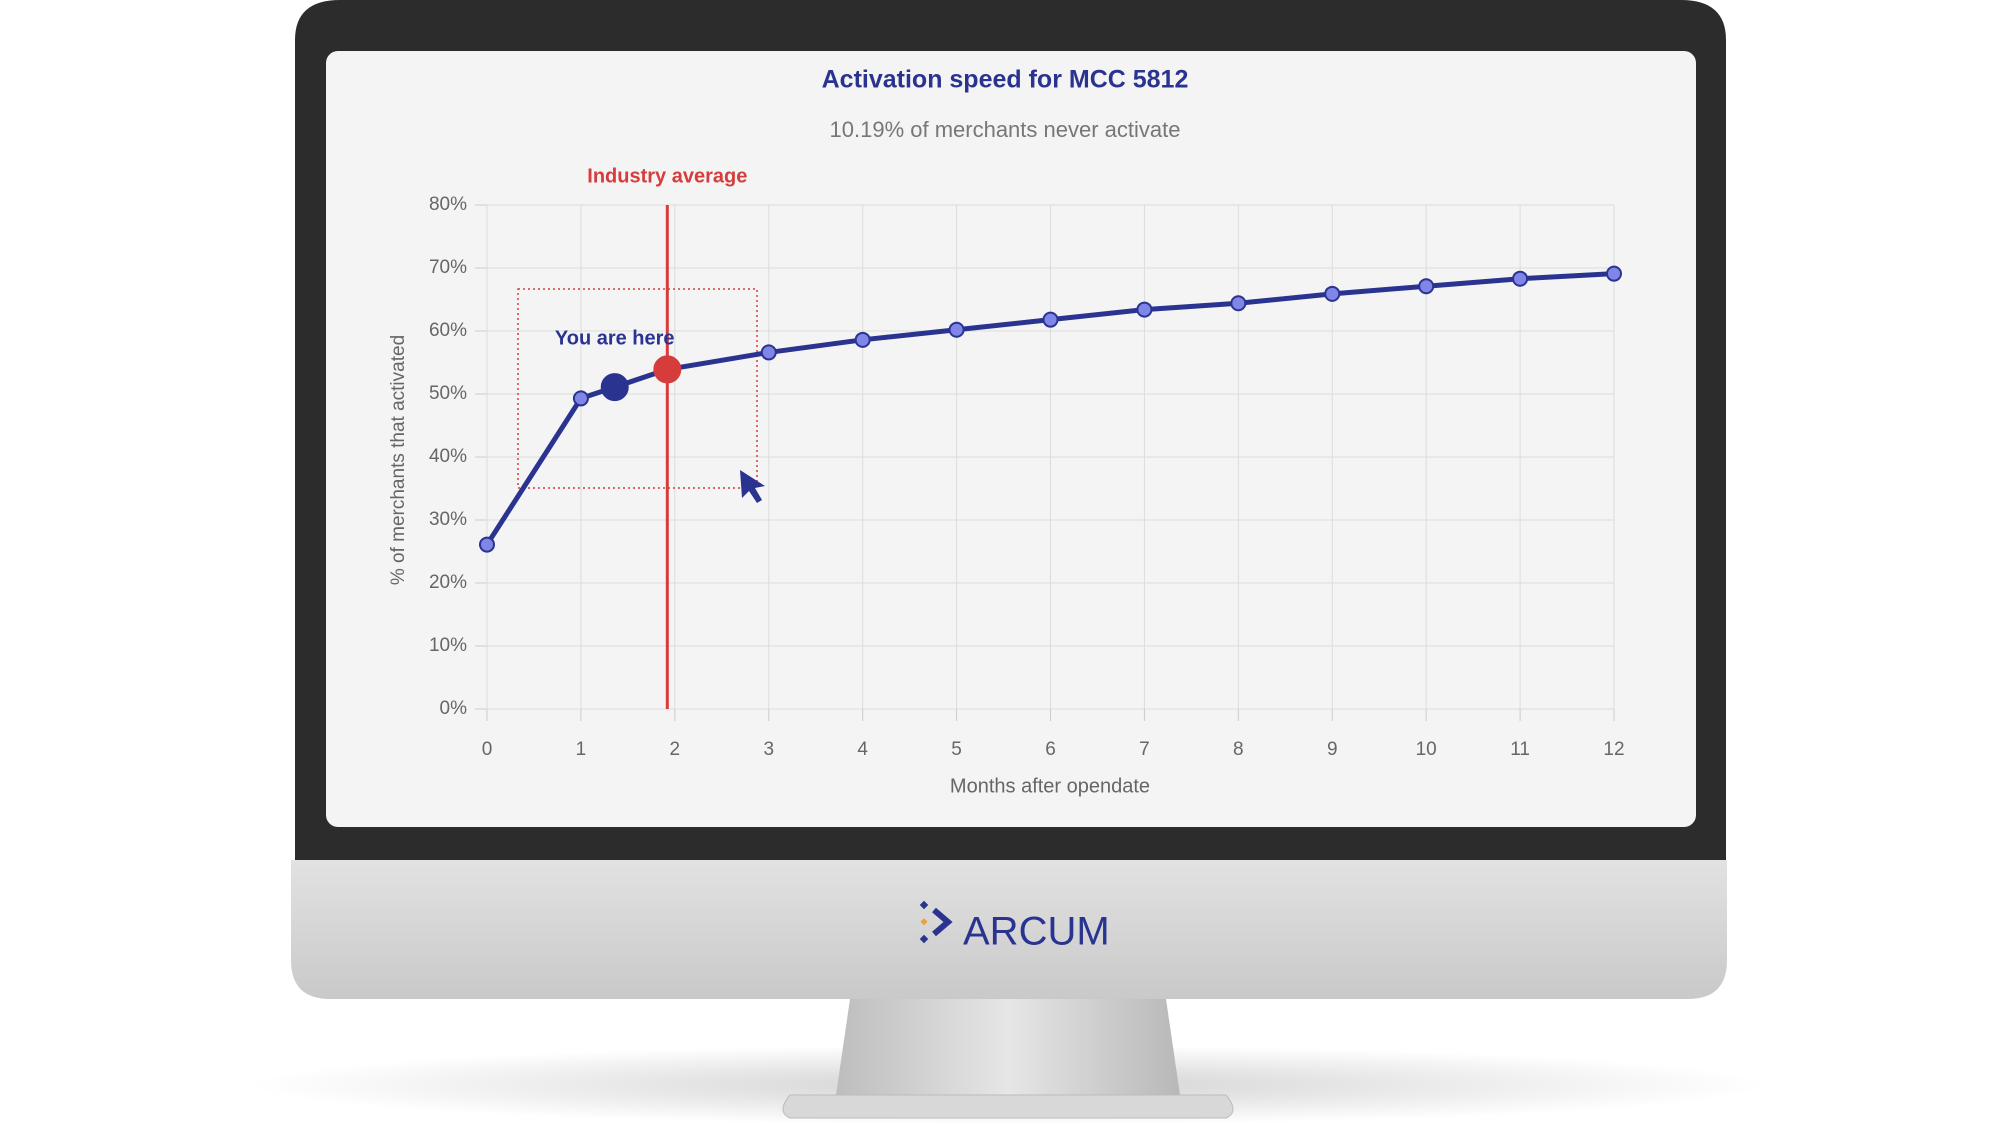 This screenshot has width=2000, height=1125. Describe the element at coordinates (862, 749) in the screenshot. I see `x-tick-label: 4` at that location.